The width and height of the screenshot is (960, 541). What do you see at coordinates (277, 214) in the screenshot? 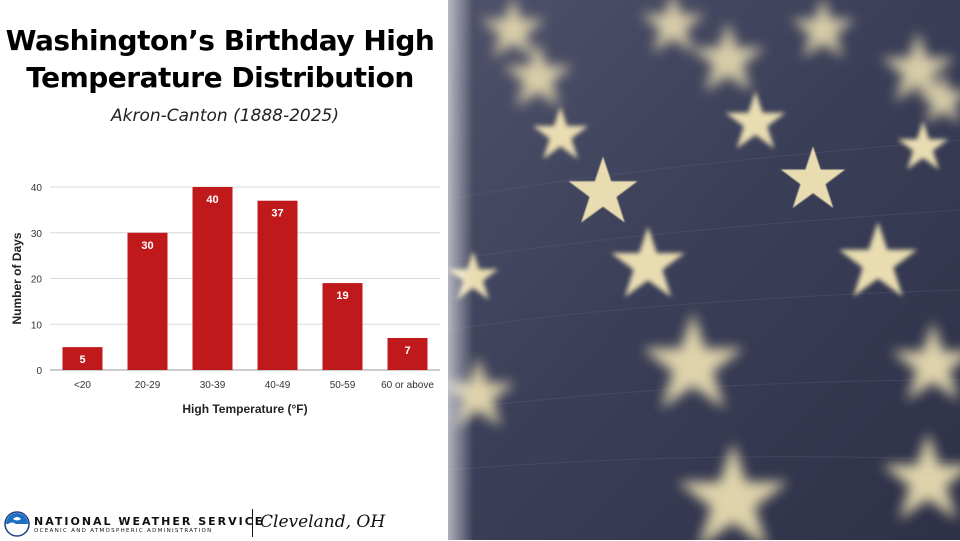
I see `data-label: 37` at bounding box center [277, 214].